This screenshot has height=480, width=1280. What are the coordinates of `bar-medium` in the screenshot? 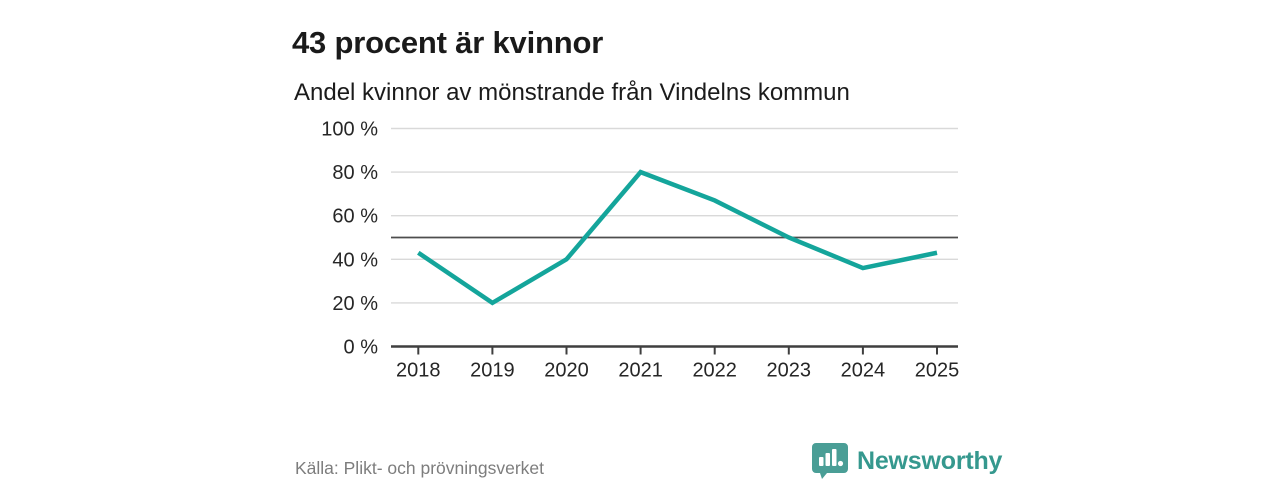 It's located at (827, 459).